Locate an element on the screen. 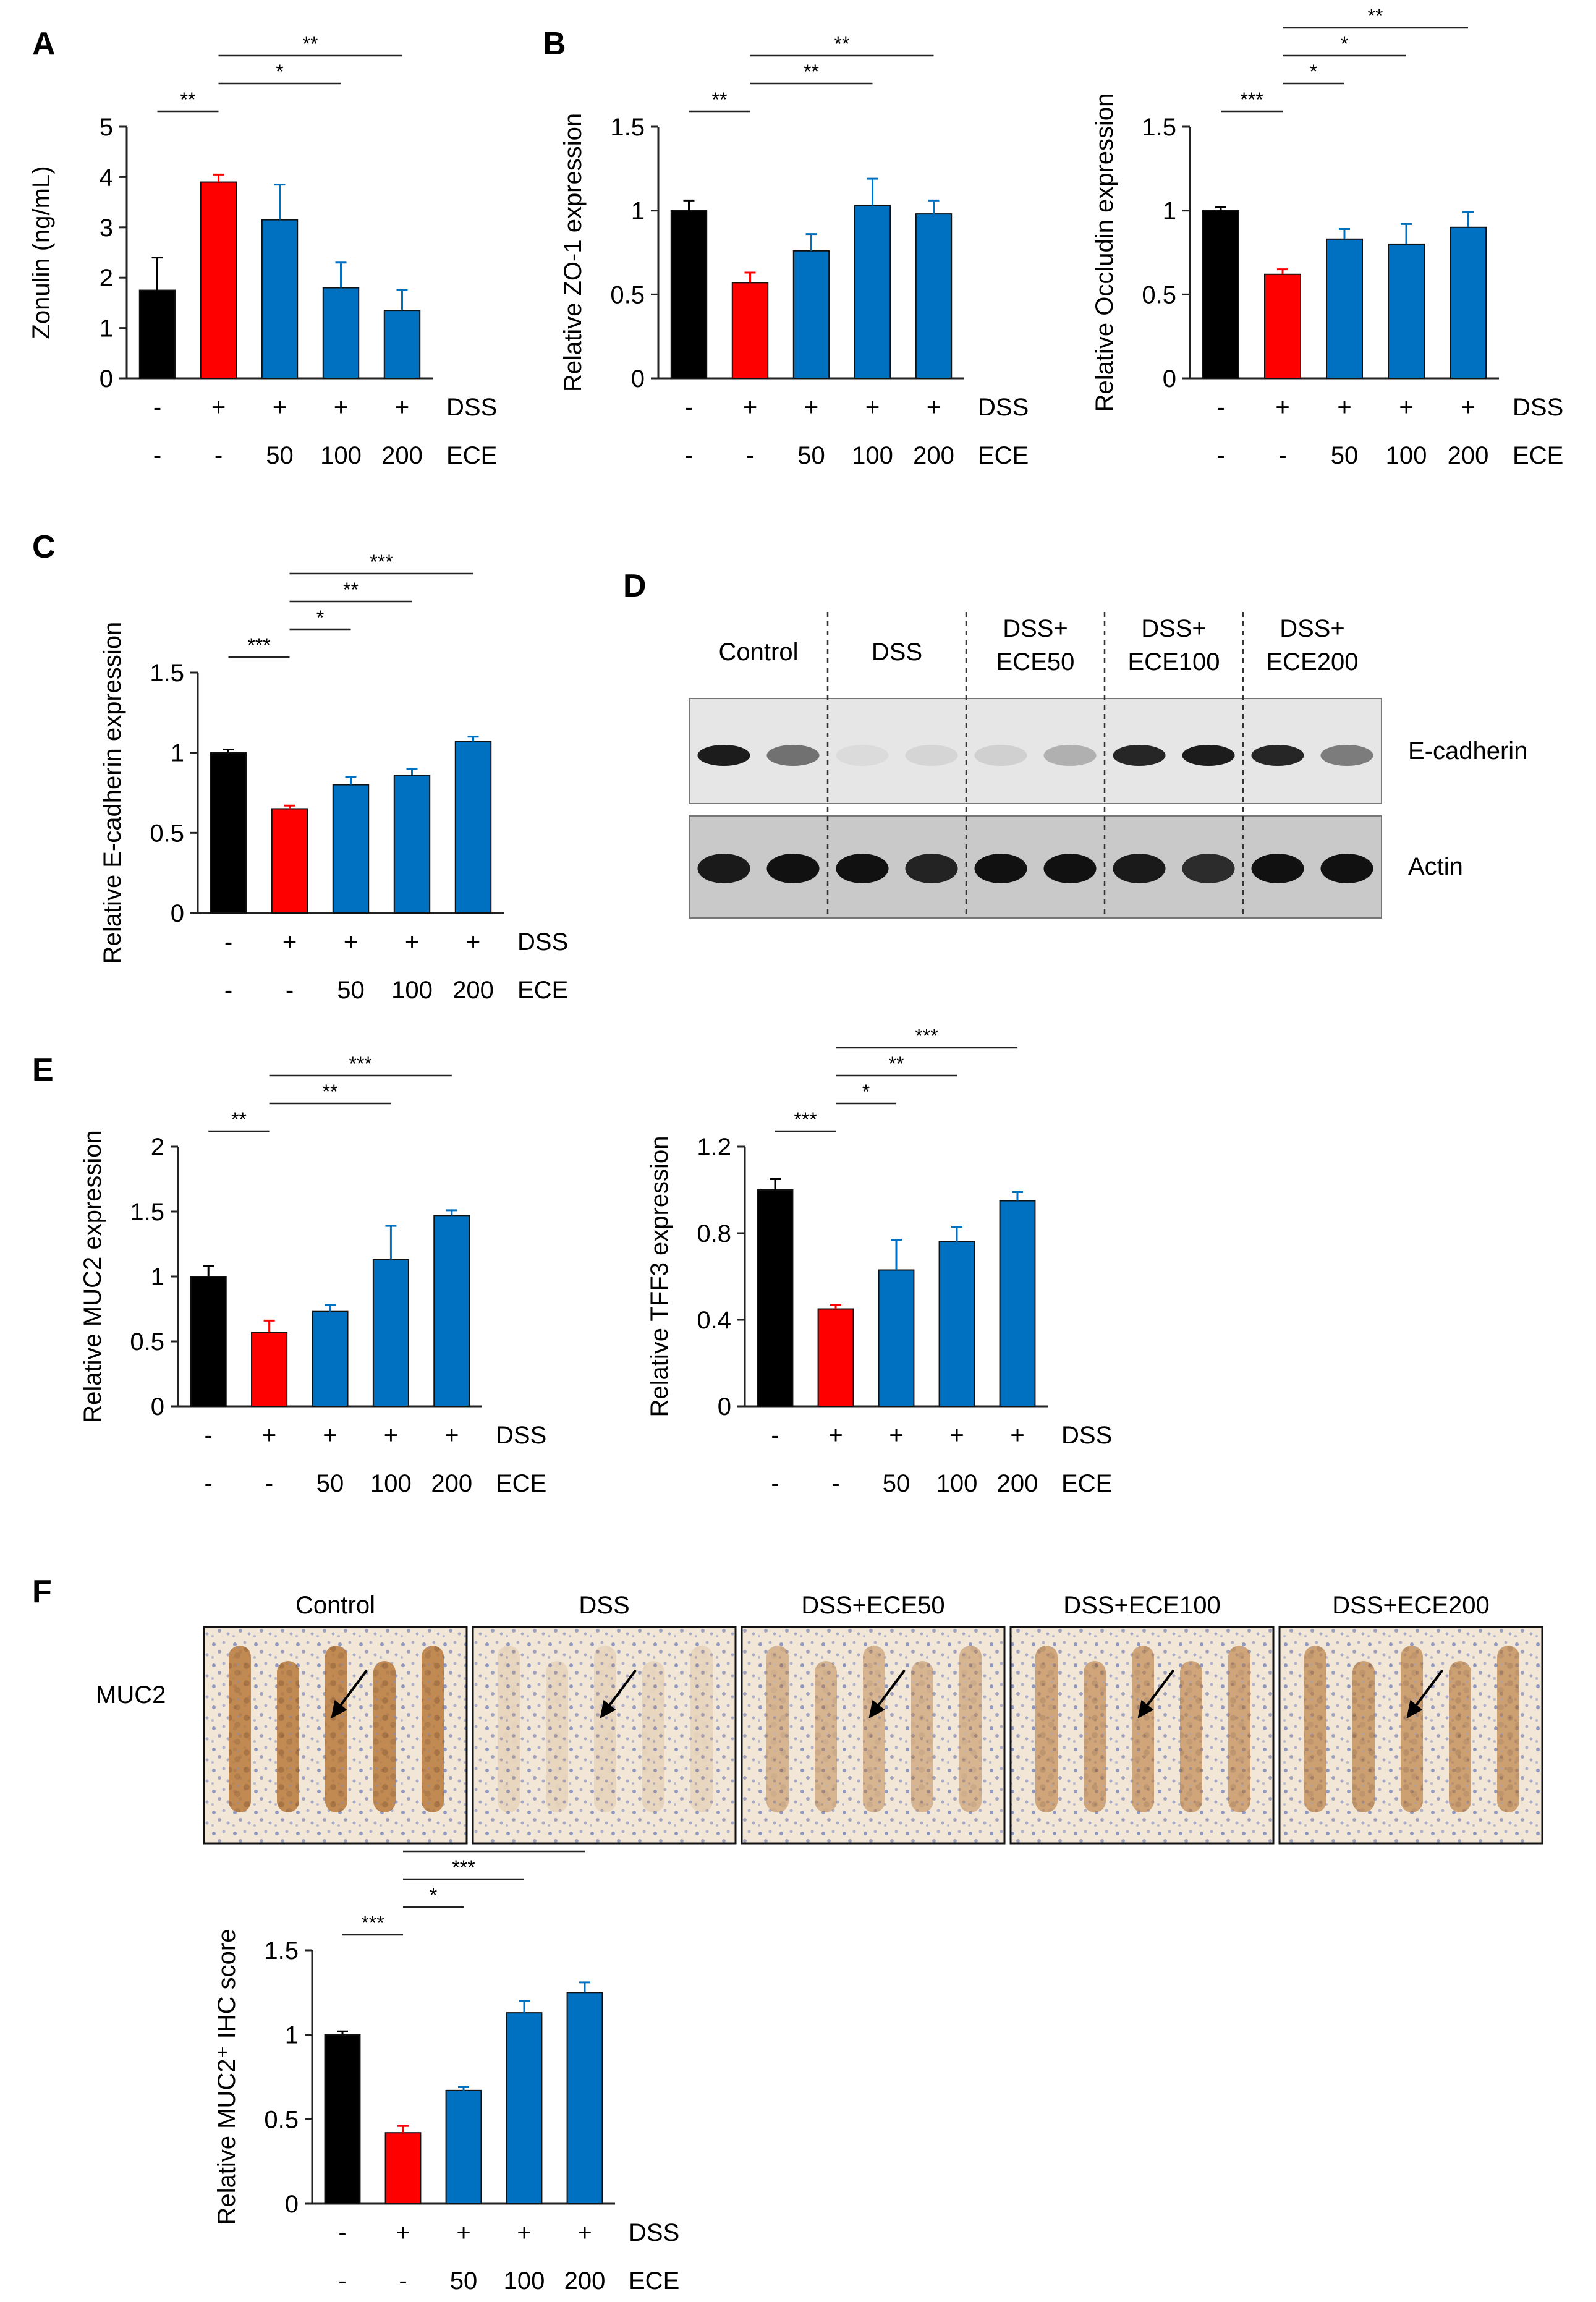 The height and width of the screenshot is (2302, 1596). y-tick-label: 0.5 is located at coordinates (1159, 294).